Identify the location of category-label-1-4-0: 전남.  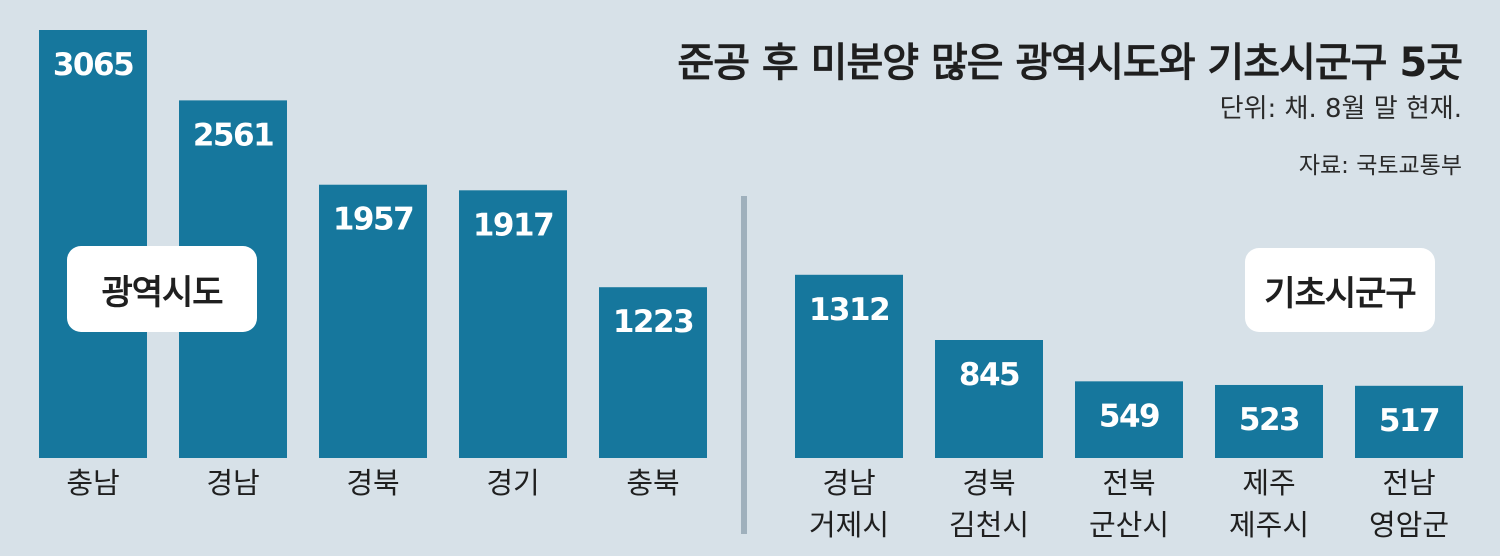
(1408, 483).